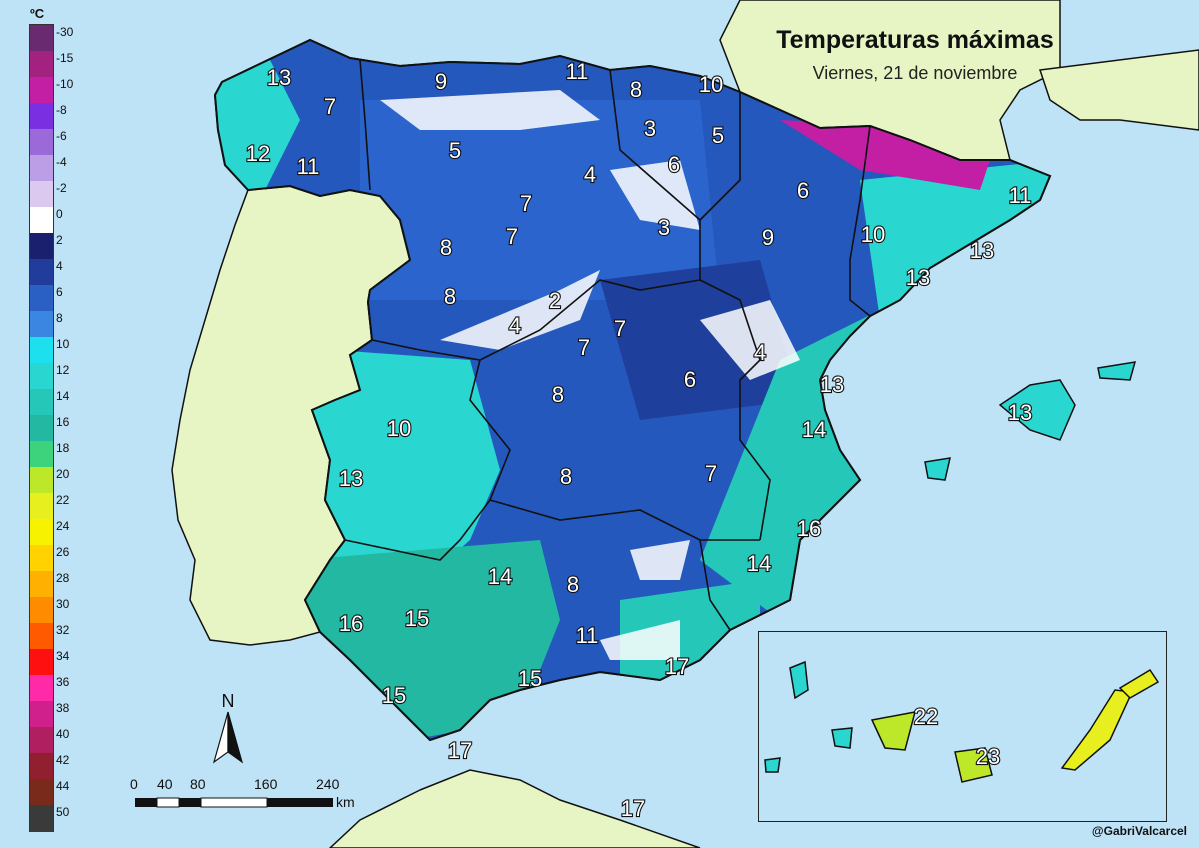 The width and height of the screenshot is (1199, 848). What do you see at coordinates (962, 721) in the screenshot?
I see `canary-islands` at bounding box center [962, 721].